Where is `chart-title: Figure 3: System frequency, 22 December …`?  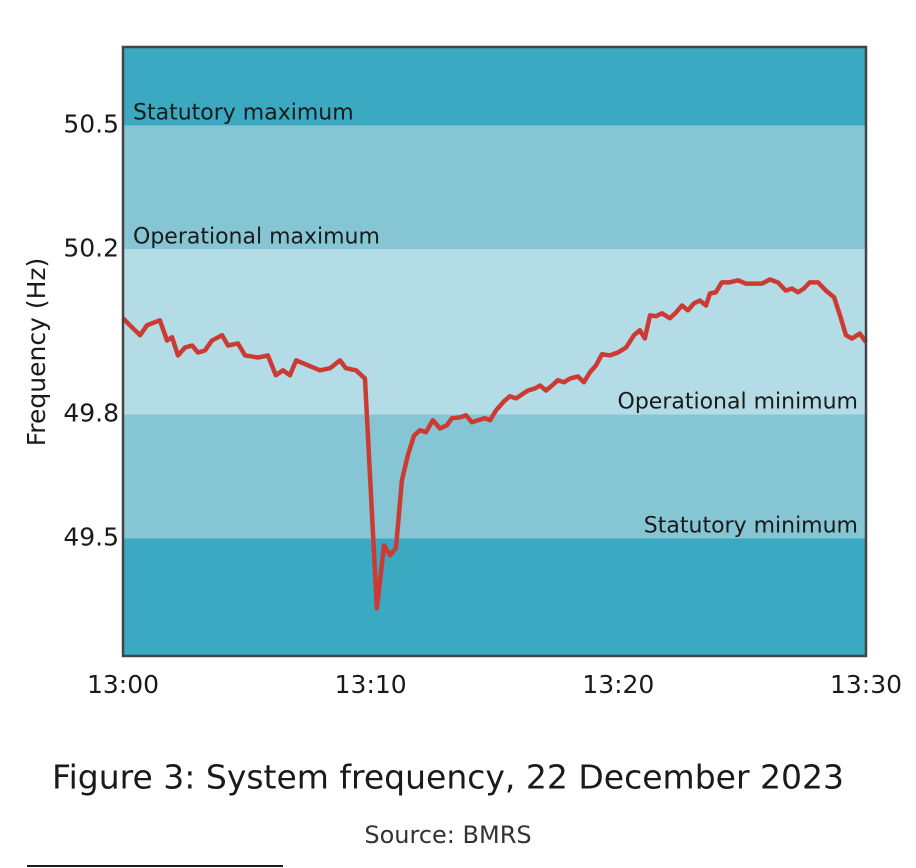
chart-title: Figure 3: System frequency, 22 December … is located at coordinates (448, 777).